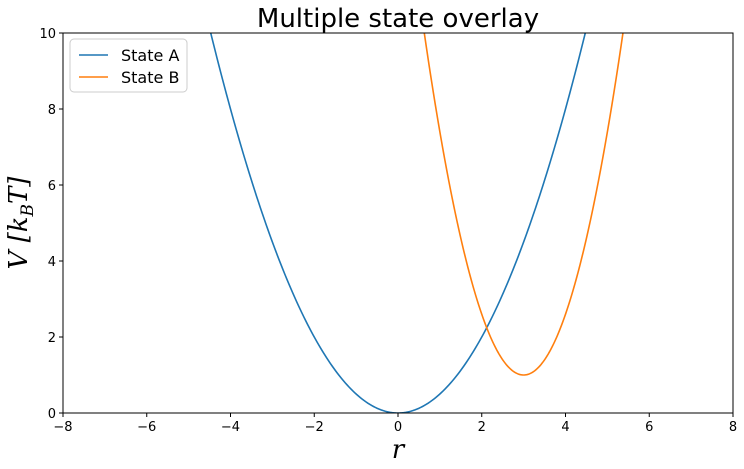  I want to click on x-tick-label: −2, so click(314, 427).